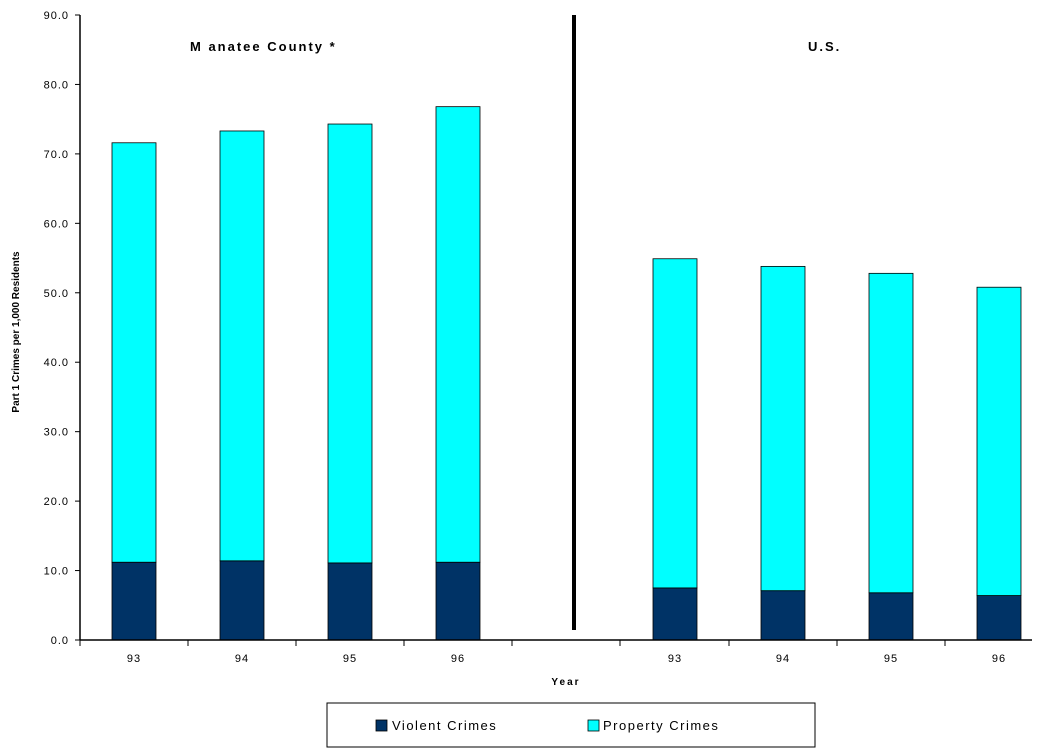  I want to click on panel-title-manatee: M anatee County *, so click(263, 46).